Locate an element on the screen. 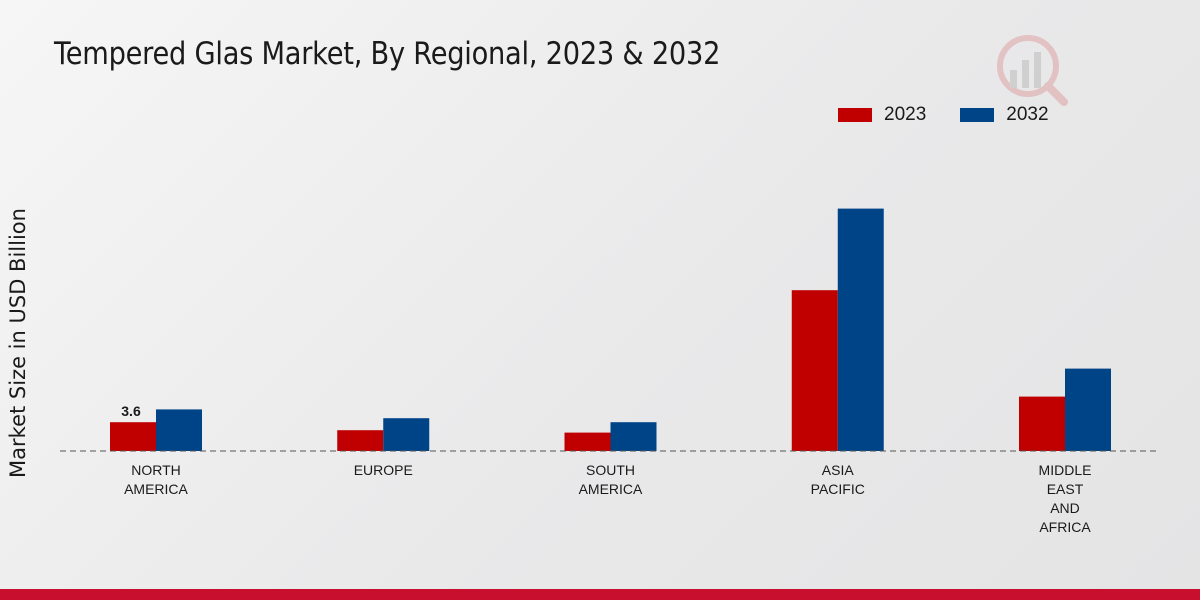 The width and height of the screenshot is (1200, 600). x-tick-label-europe: EUROPE is located at coordinates (383, 470).